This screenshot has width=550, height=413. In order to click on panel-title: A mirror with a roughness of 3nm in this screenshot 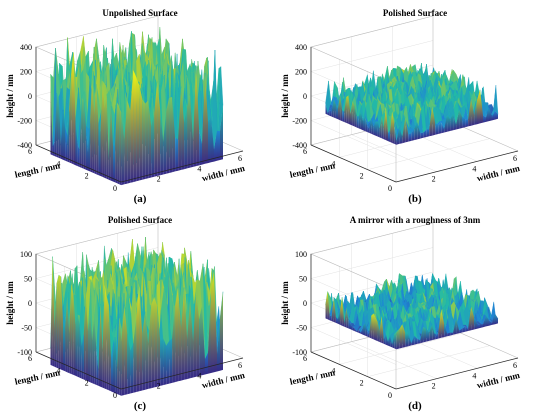, I will do `click(415, 220)`.